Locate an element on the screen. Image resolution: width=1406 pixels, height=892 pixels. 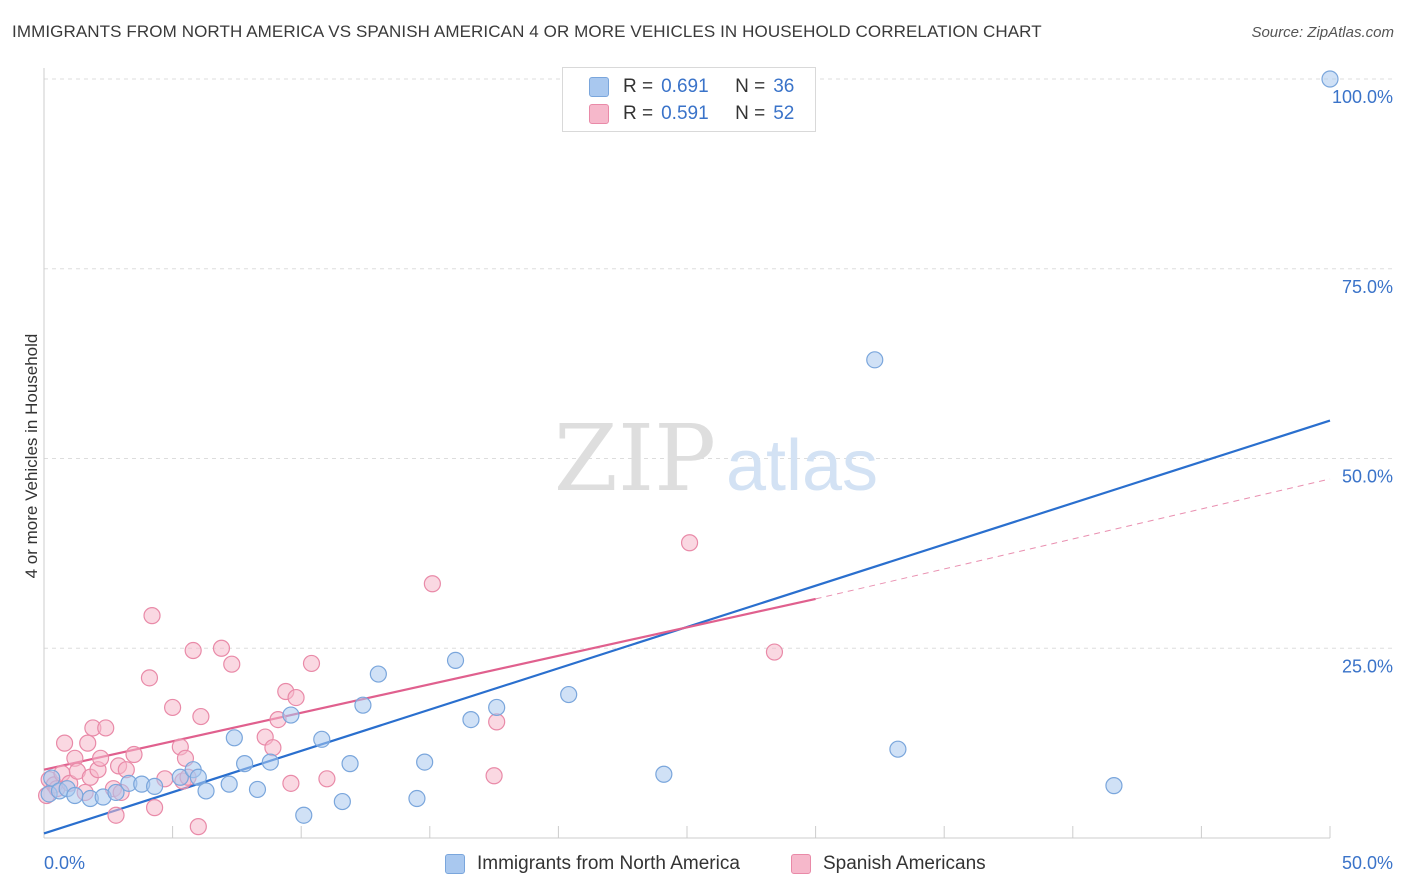
y-tick-label: 100.0% is located at coordinates (1362, 97).